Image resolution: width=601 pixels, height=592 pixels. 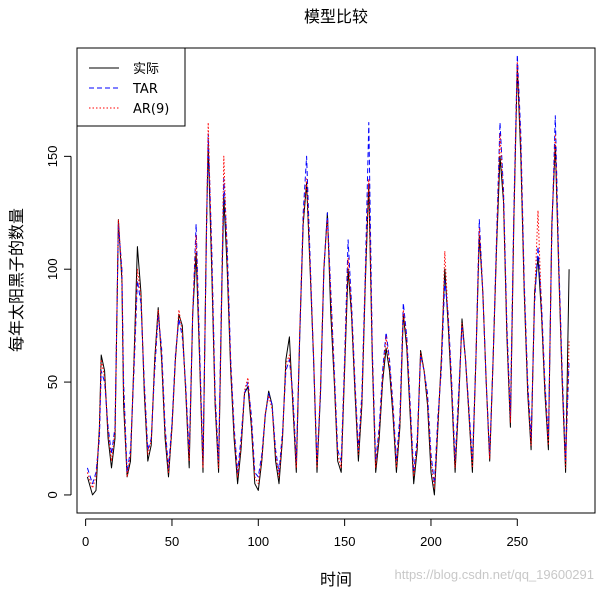 I want to click on y-axis-label: 每年太阳黑子的数量, so click(x=16, y=280).